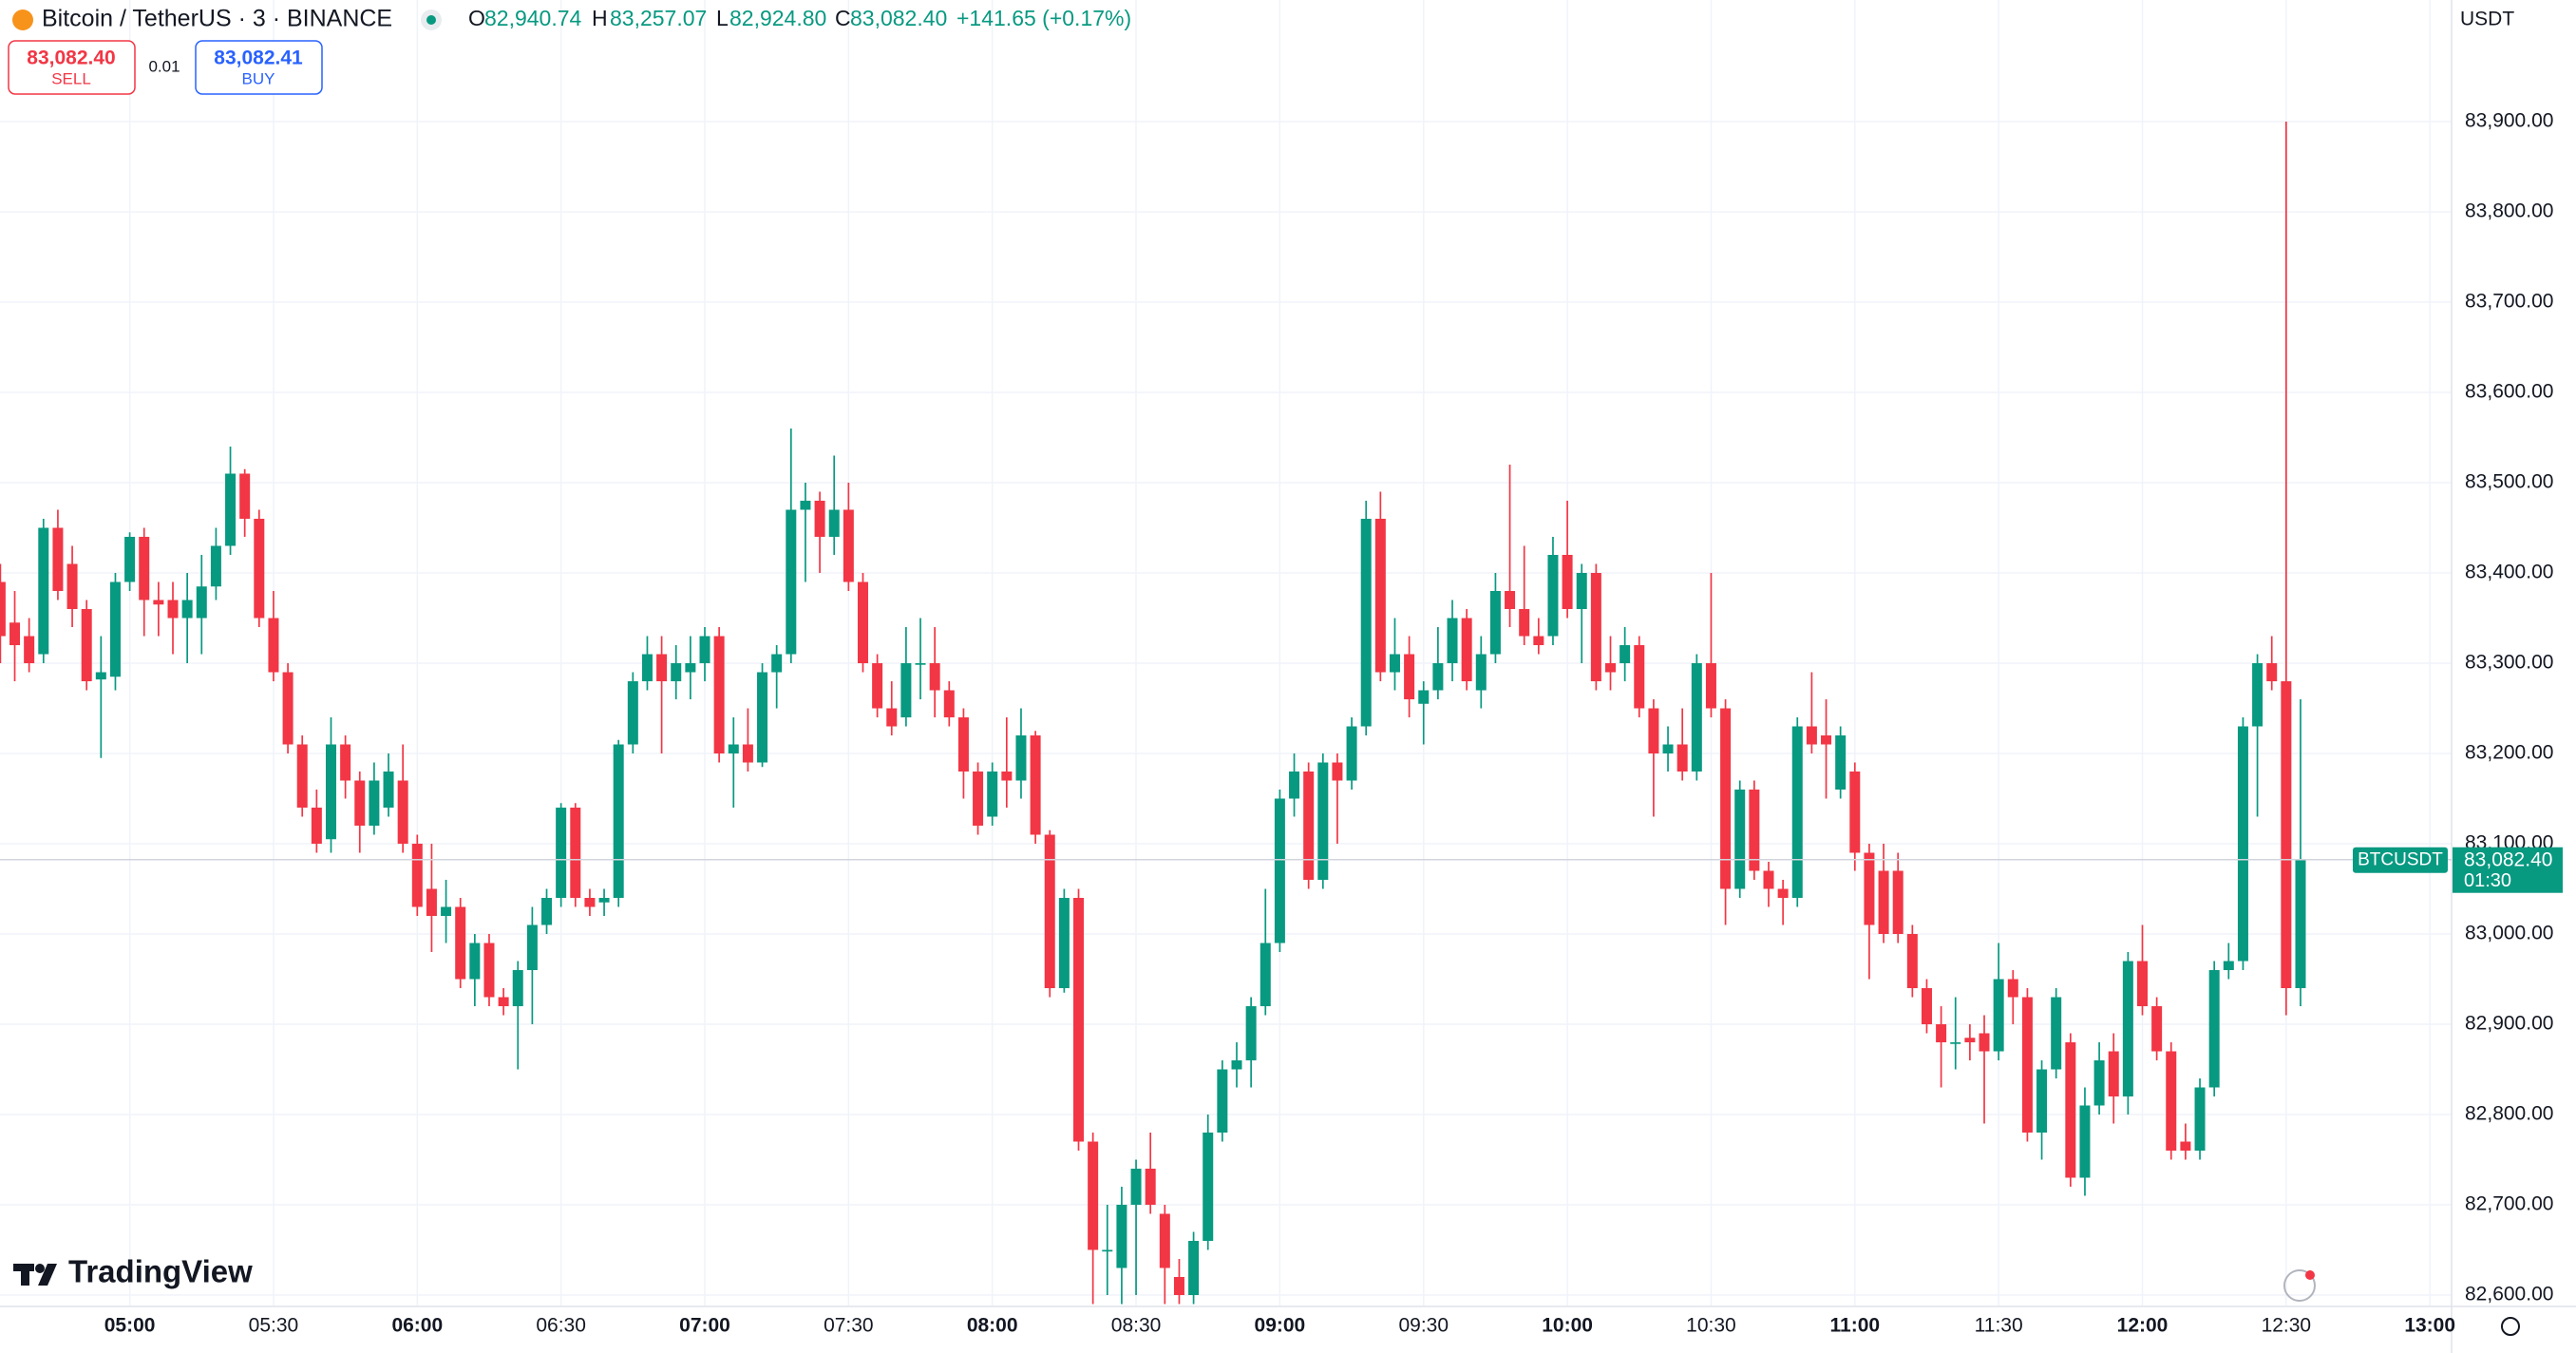 Image resolution: width=2576 pixels, height=1353 pixels. Describe the element at coordinates (476, 18) in the screenshot. I see `ohlc-label: O` at that location.